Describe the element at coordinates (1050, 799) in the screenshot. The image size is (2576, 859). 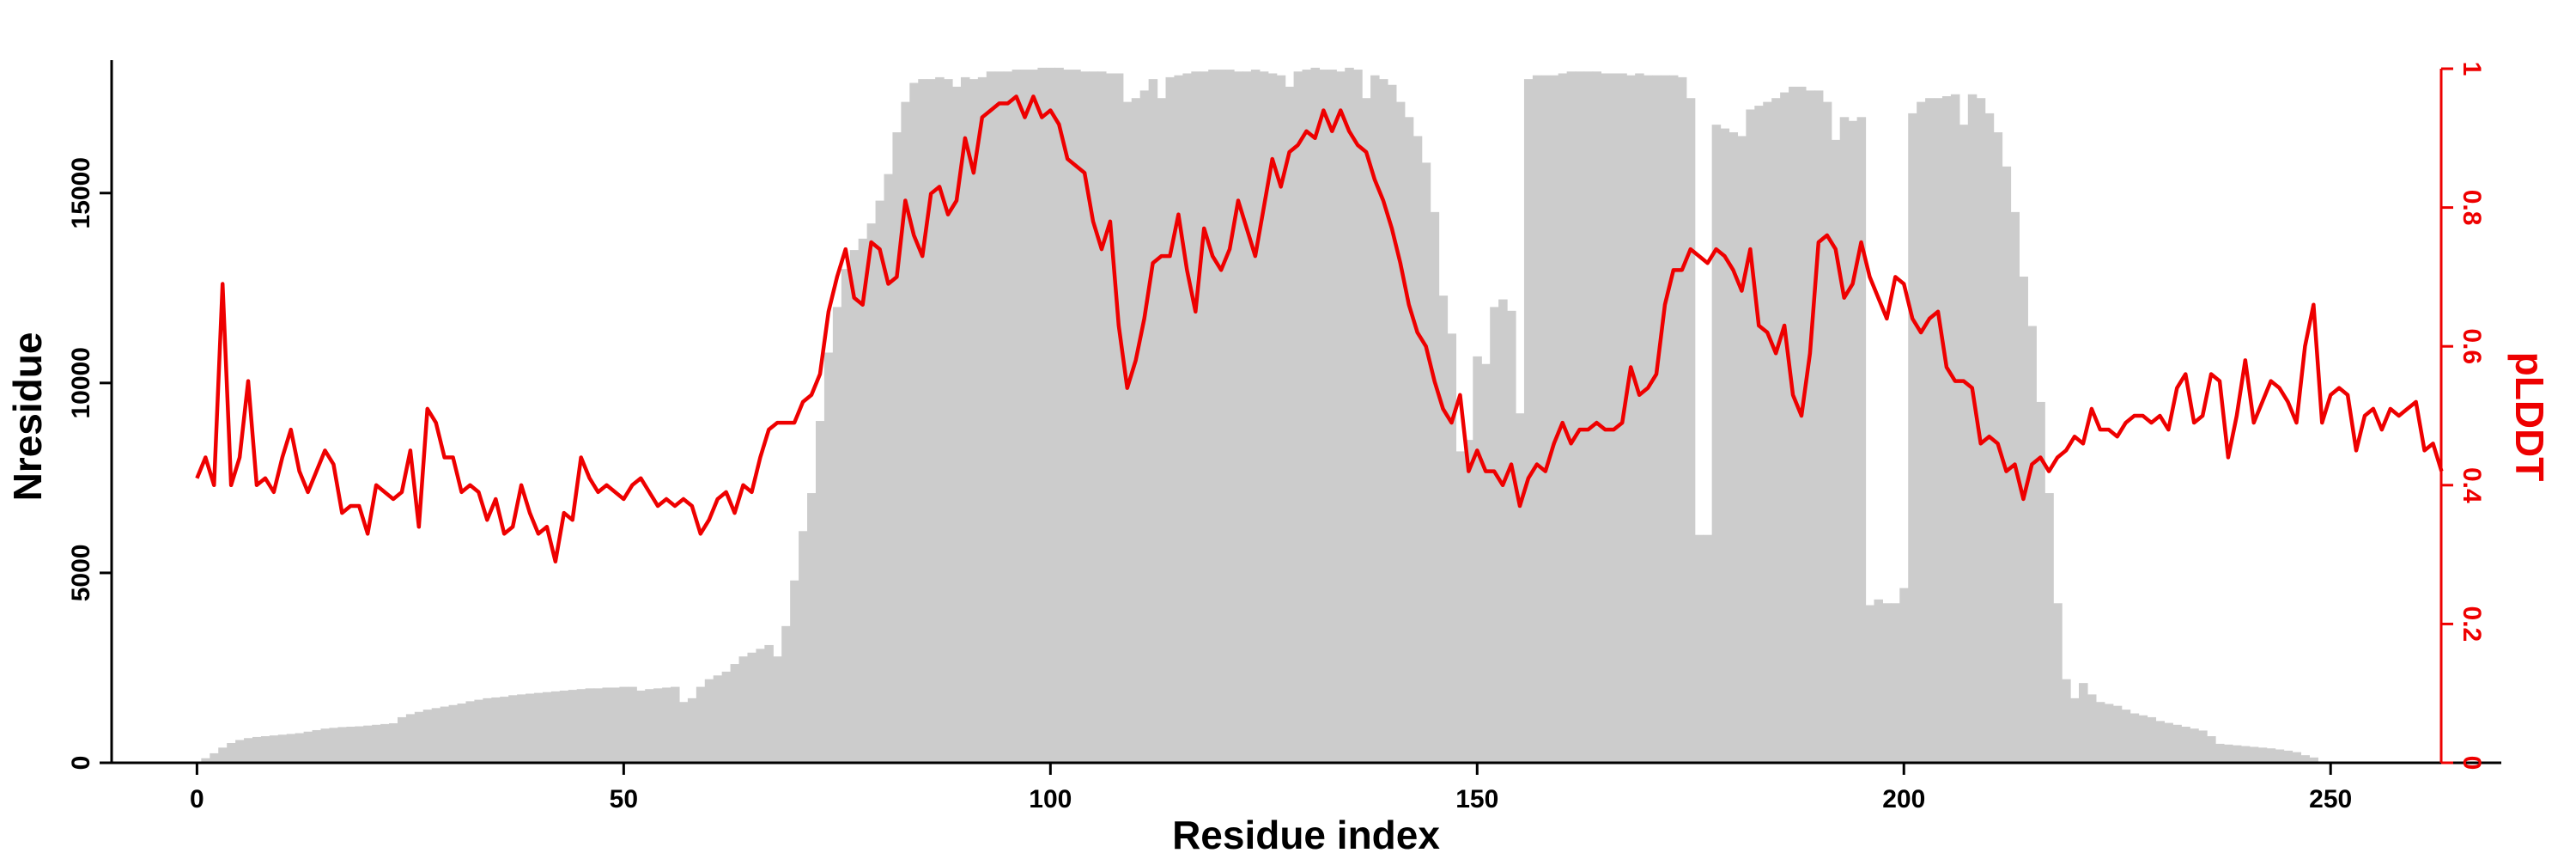
I see `x-tick-label: 100` at that location.